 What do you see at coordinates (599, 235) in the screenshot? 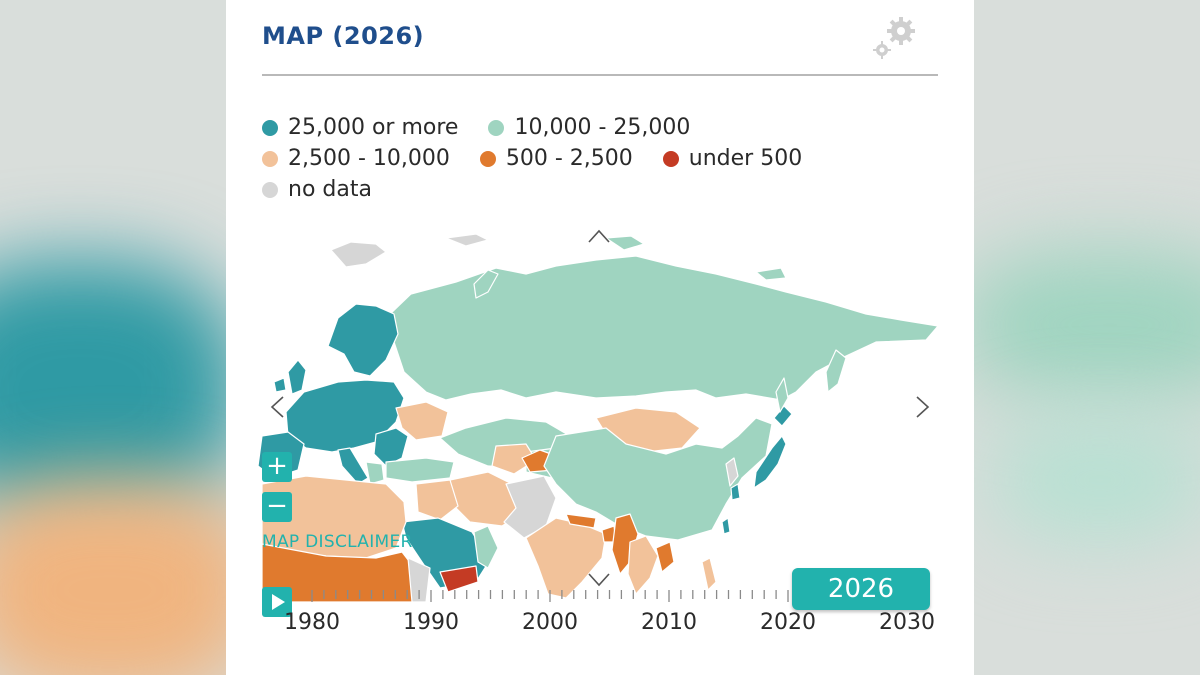
I see `chevron-up-icon` at bounding box center [599, 235].